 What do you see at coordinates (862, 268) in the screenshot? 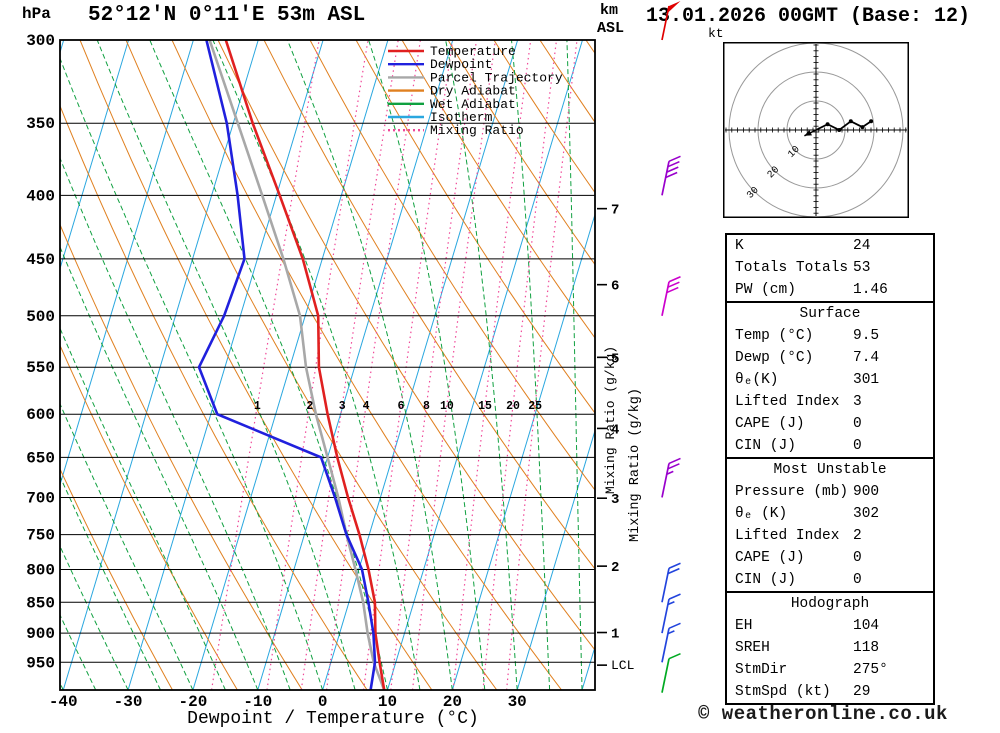
I see `stat-value: 53` at bounding box center [862, 268].